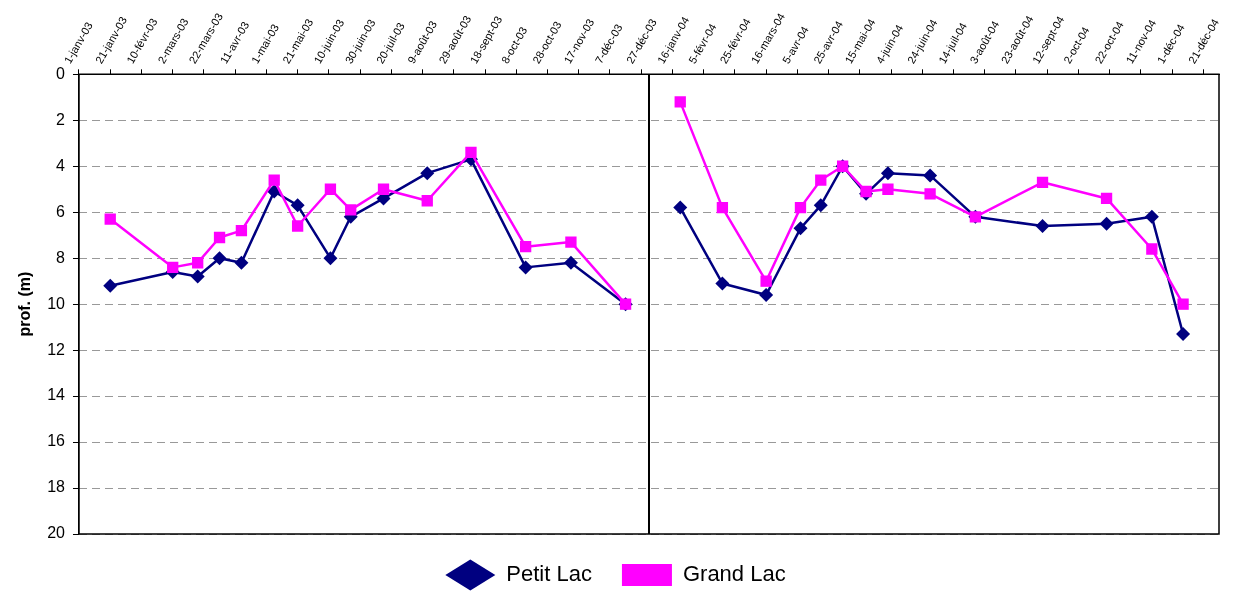 The width and height of the screenshot is (1247, 604). I want to click on y-tick-label: 14, so click(56, 395).